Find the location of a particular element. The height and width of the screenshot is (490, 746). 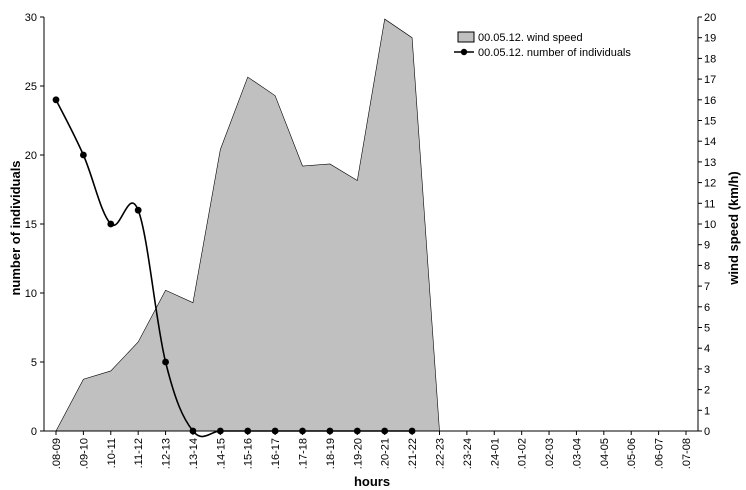

y-axis-right-title: wind speed (km/h) is located at coordinates (733, 228).